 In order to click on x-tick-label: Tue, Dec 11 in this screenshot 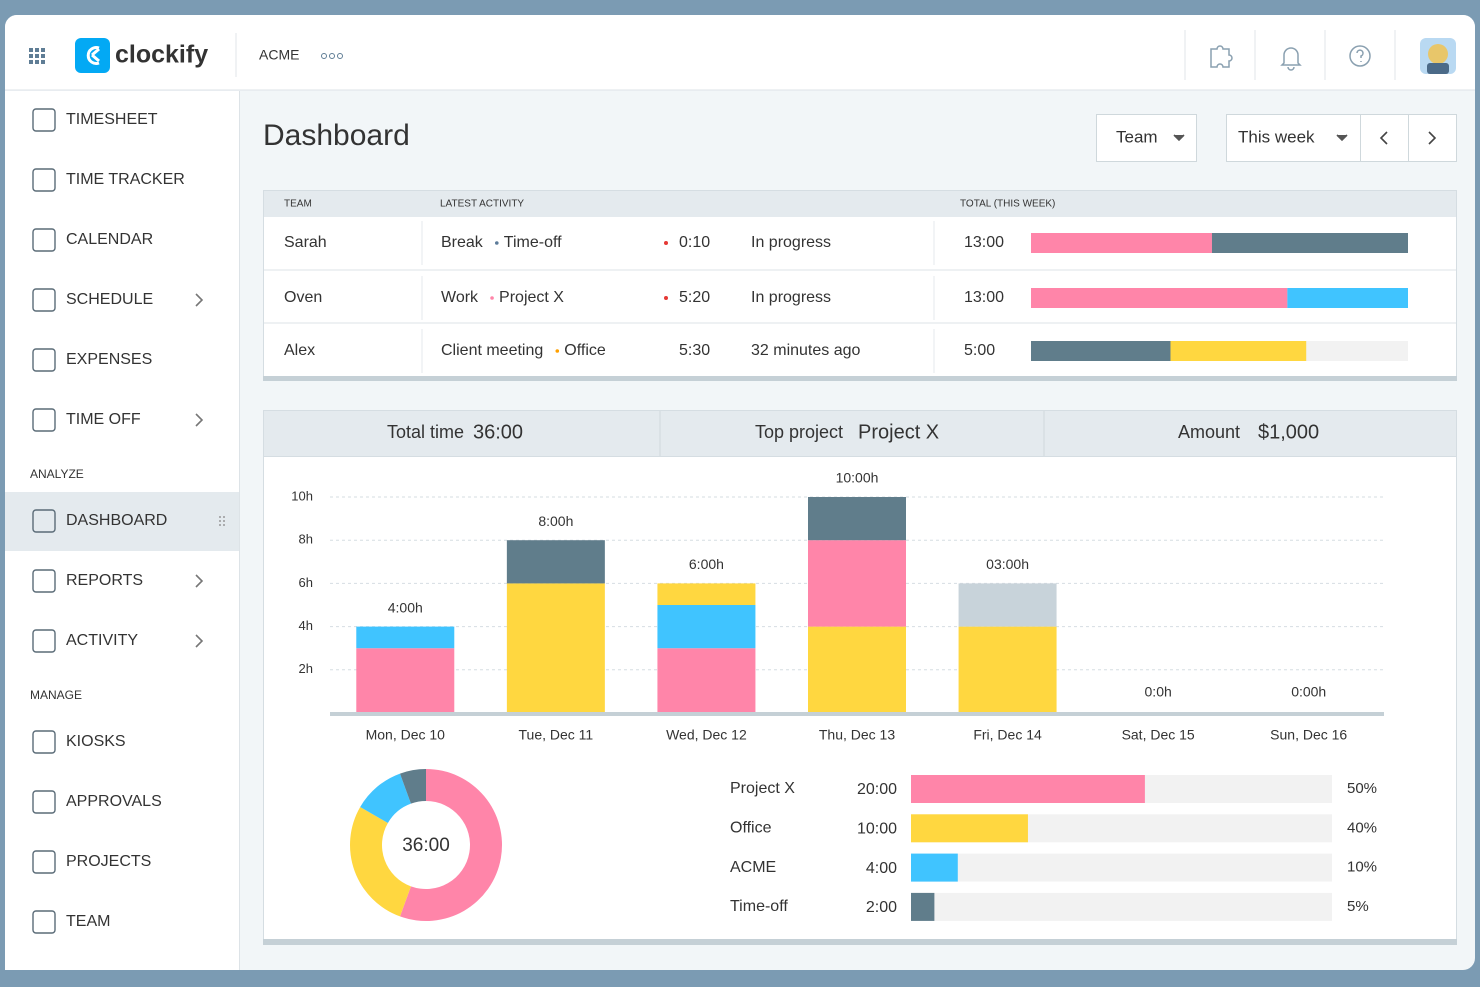, I will do `click(556, 735)`.